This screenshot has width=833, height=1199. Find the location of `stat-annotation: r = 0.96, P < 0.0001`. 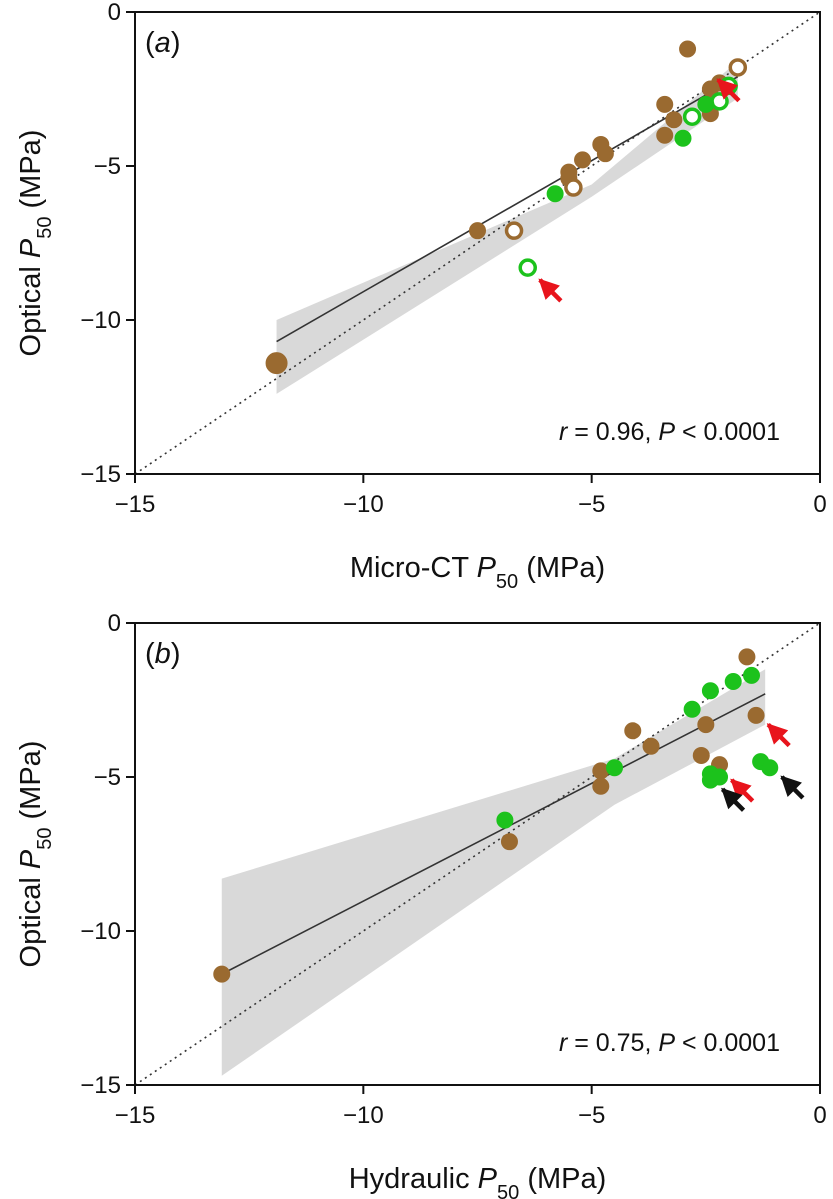

stat-annotation: r = 0.96, P < 0.0001 is located at coordinates (669, 432).